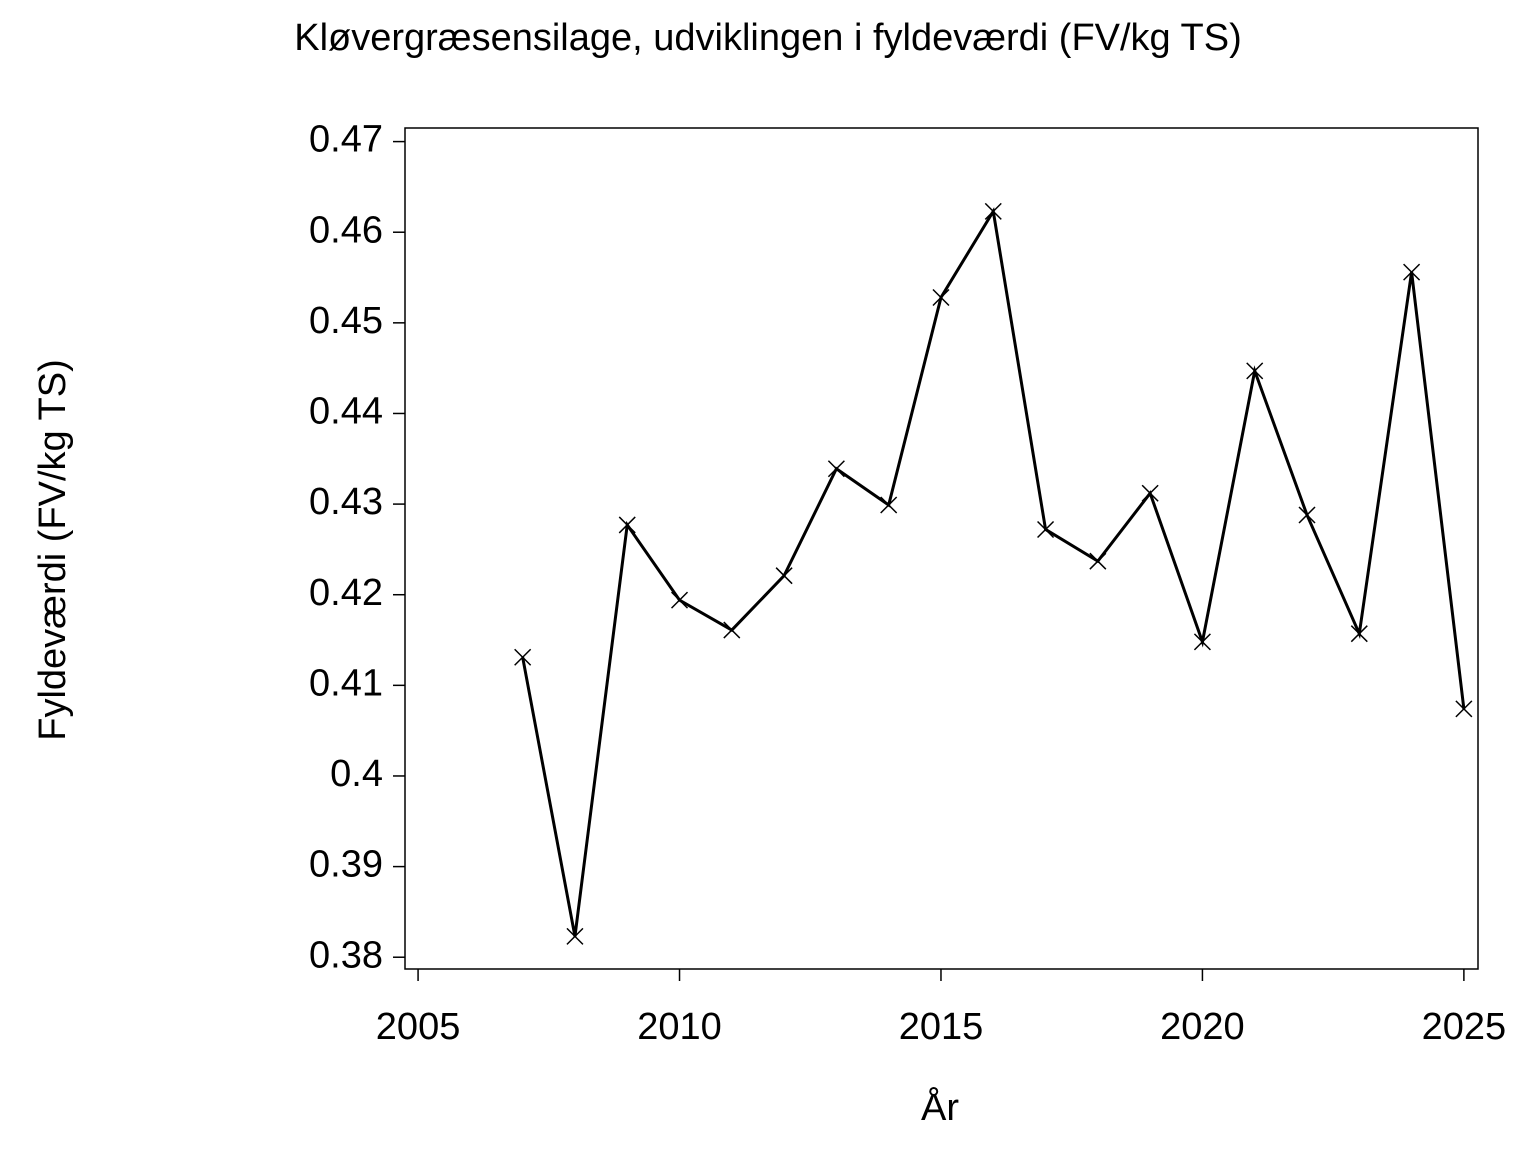 The image size is (1536, 1152). Describe the element at coordinates (679, 1027) in the screenshot. I see `x-tick-label: 2010` at that location.